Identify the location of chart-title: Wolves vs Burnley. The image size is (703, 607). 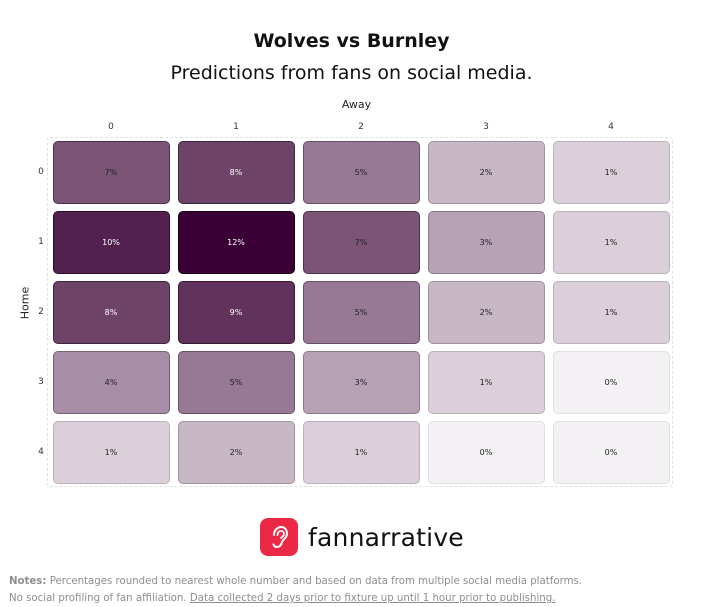
(351, 41).